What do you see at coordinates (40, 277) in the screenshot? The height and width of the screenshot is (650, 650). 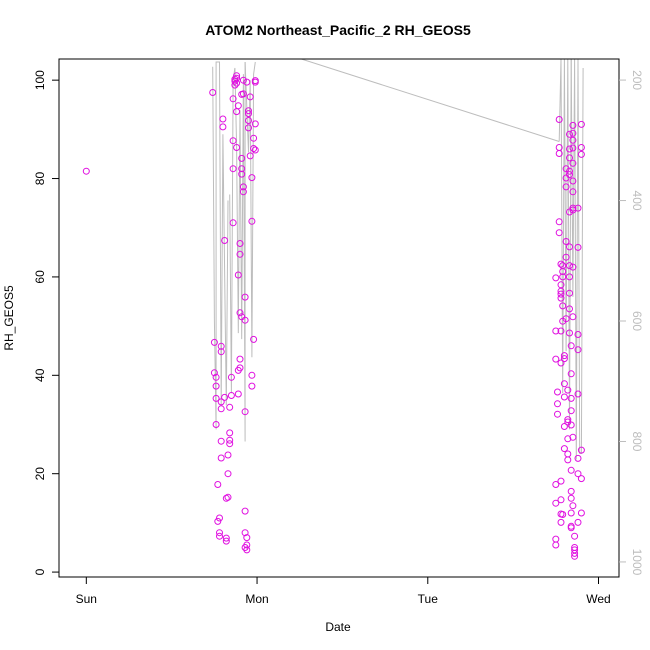 I see `y-tick-label: 60` at bounding box center [40, 277].